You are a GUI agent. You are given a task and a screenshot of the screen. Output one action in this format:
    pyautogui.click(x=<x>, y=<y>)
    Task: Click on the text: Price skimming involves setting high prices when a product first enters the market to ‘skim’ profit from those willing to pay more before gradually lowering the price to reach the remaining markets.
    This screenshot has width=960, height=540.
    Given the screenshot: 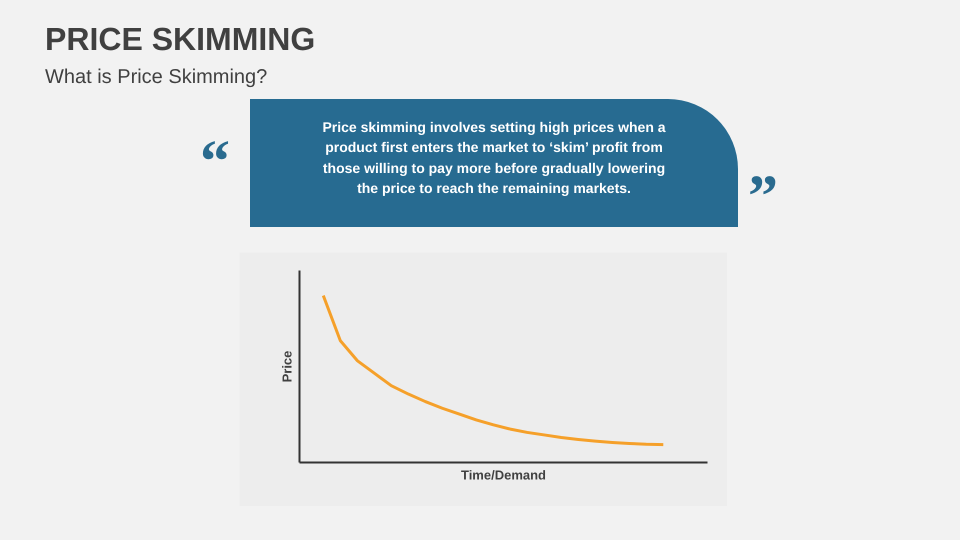 What is the action you would take?
    pyautogui.click(x=494, y=158)
    